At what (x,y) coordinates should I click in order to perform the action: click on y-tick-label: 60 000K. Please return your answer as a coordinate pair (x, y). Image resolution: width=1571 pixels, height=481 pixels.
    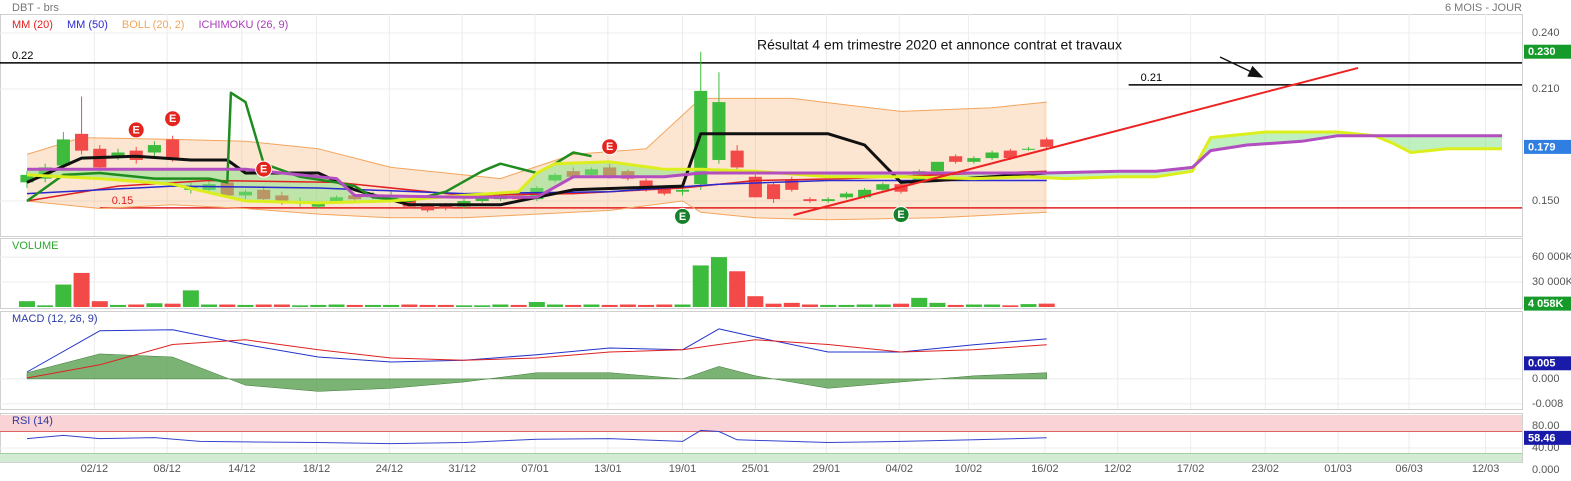
    Looking at the image, I should click on (1551, 257).